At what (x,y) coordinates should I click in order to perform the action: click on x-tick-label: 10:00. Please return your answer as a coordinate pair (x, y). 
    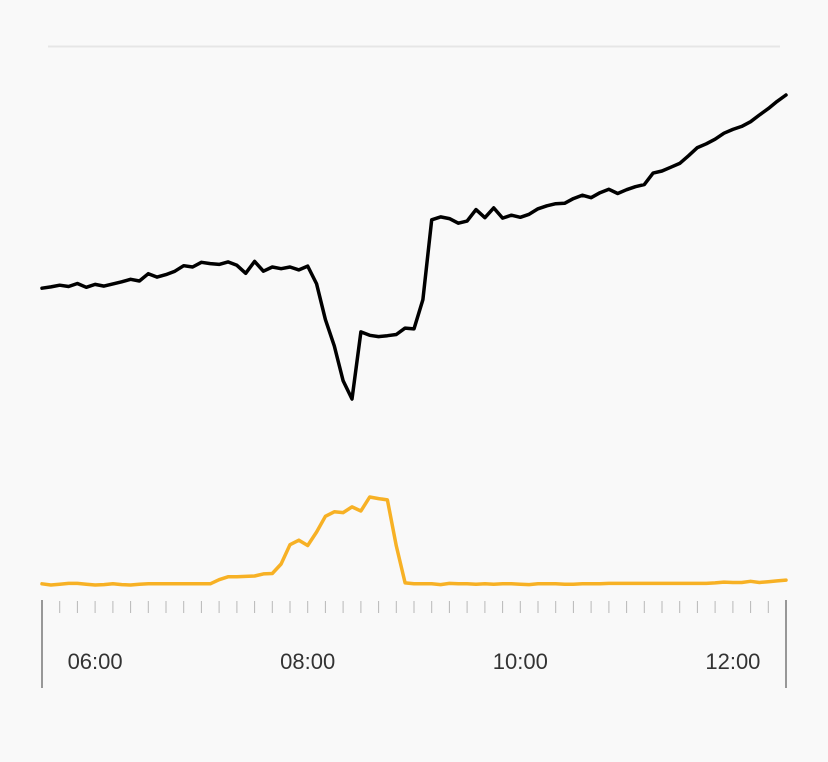
    Looking at the image, I should click on (520, 661).